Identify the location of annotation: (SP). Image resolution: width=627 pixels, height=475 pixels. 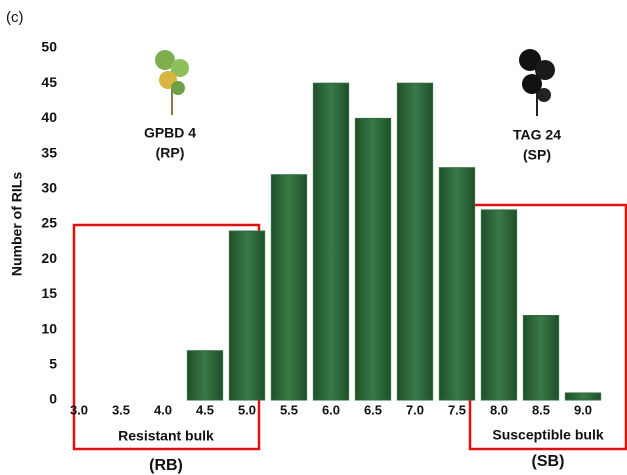
(537, 155).